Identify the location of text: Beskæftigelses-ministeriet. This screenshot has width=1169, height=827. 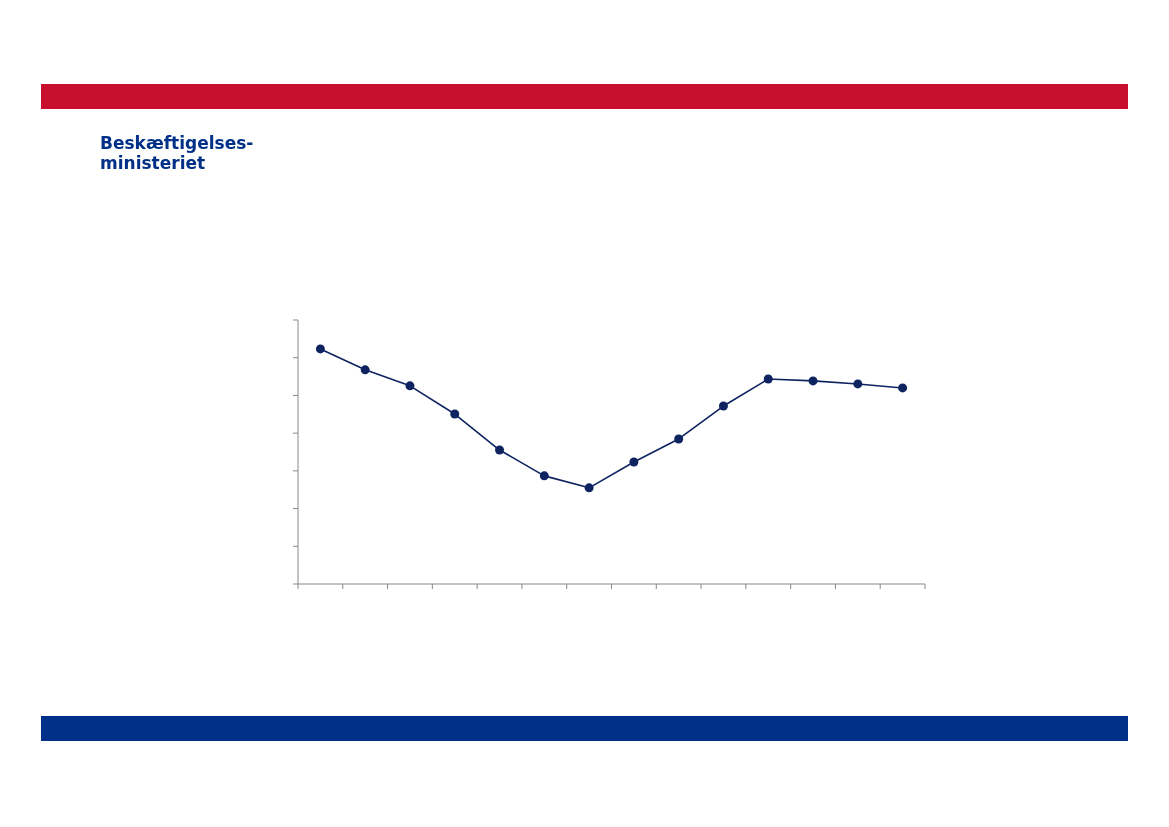
(177, 153).